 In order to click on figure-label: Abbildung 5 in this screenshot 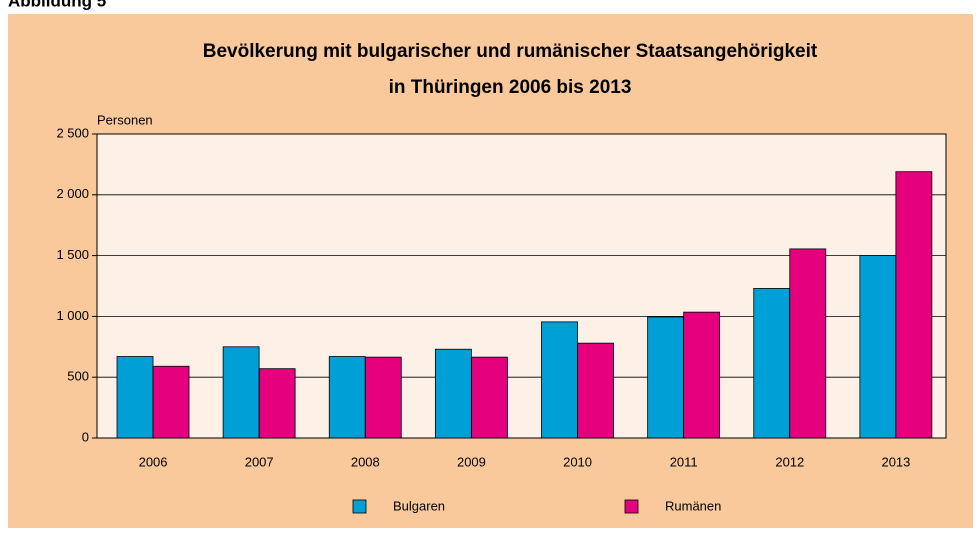, I will do `click(57, 5)`.